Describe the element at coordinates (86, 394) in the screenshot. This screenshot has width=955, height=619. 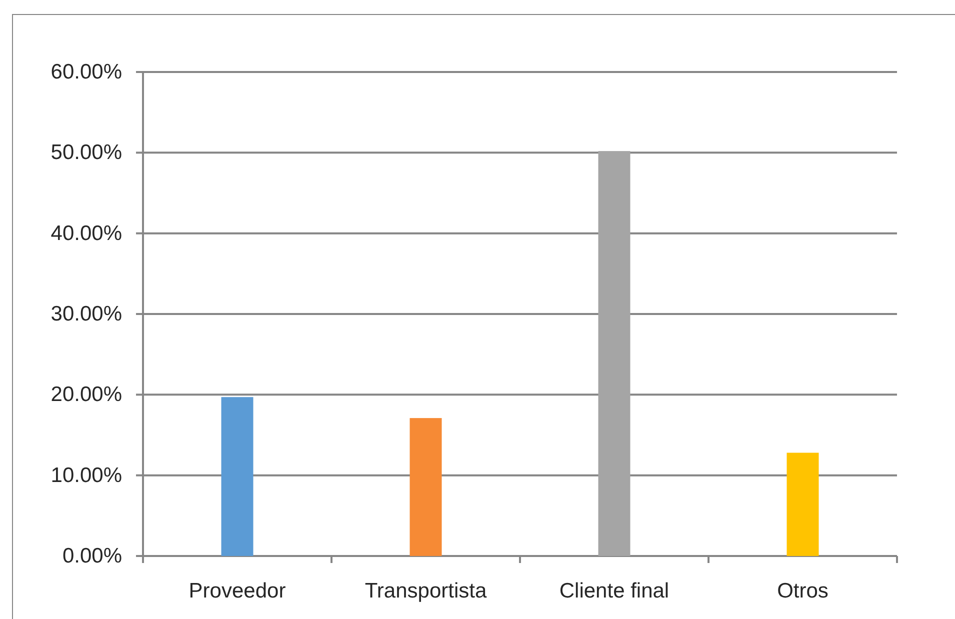
I see `y-tick-label: 20.00%` at that location.